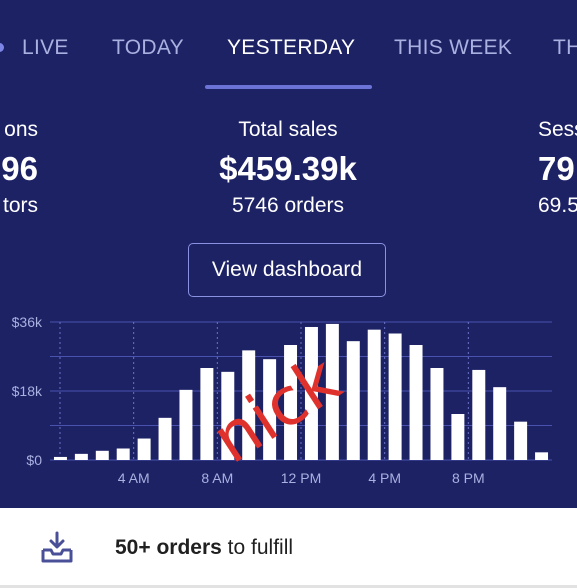 The width and height of the screenshot is (577, 588). What do you see at coordinates (168, 547) in the screenshot?
I see `orders-count: 50+ orders` at bounding box center [168, 547].